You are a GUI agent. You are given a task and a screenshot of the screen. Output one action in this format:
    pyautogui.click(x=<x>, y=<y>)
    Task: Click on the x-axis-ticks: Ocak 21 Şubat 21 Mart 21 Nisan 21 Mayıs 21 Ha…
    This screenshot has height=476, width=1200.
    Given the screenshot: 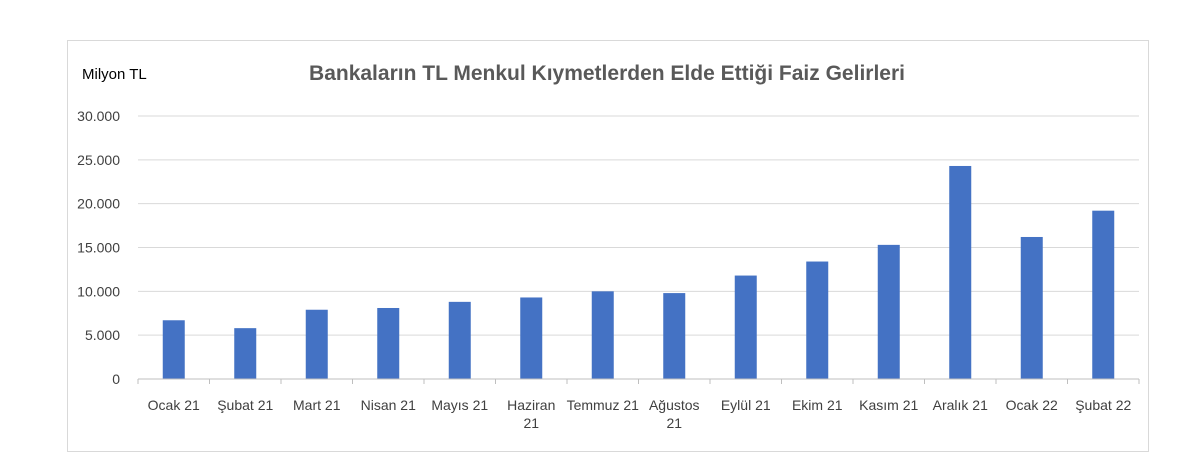 What is the action you would take?
    pyautogui.click(x=638, y=405)
    